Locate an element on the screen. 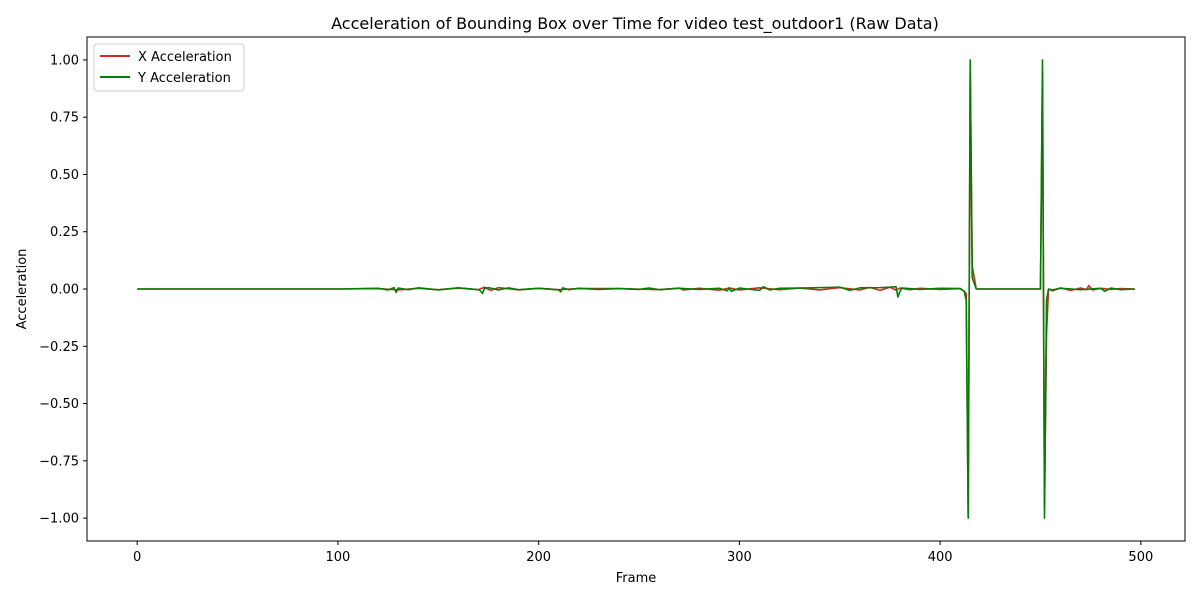 The height and width of the screenshot is (600, 1200). legend-box is located at coordinates (169, 67).